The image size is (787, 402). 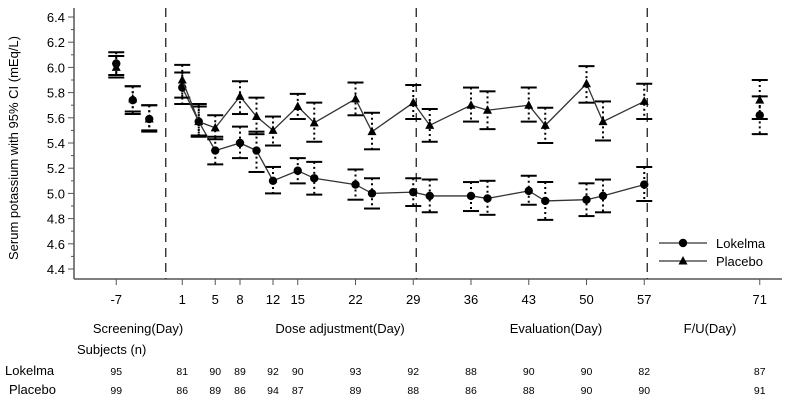 What do you see at coordinates (30, 370) in the screenshot?
I see `subjects-row-label: Lokelma` at bounding box center [30, 370].